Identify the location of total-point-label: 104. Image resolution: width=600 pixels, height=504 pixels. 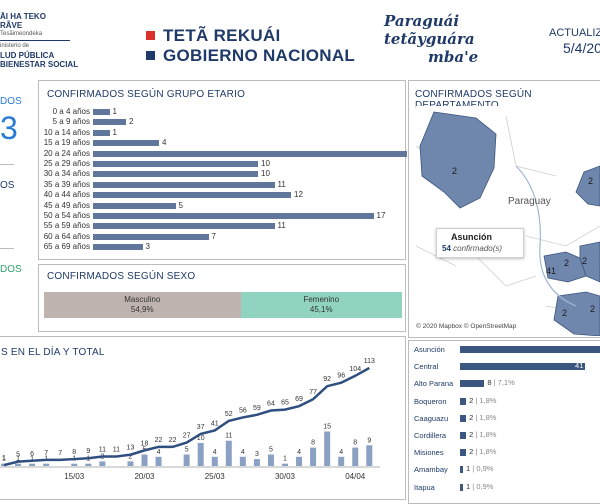
(355, 369).